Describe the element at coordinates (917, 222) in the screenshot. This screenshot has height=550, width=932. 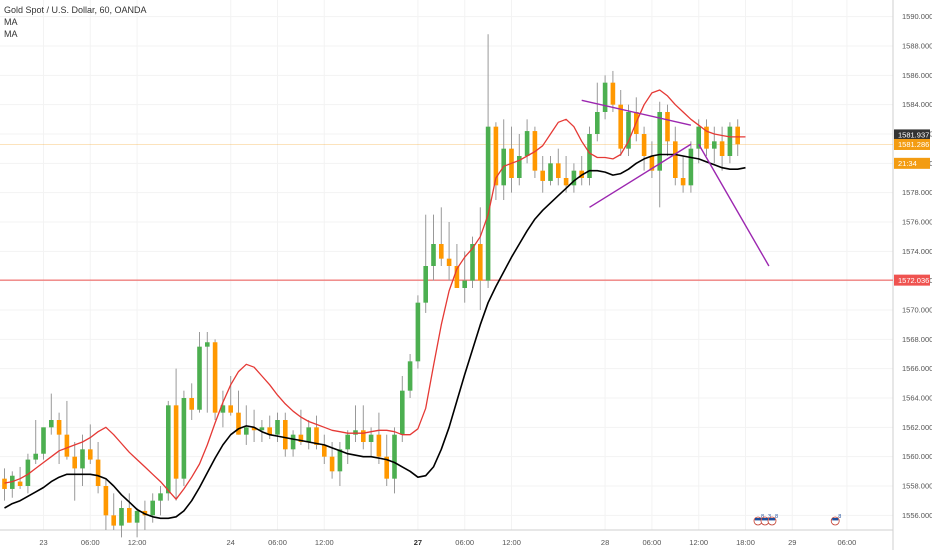
I see `y-tick-label: 1576.000` at that location.